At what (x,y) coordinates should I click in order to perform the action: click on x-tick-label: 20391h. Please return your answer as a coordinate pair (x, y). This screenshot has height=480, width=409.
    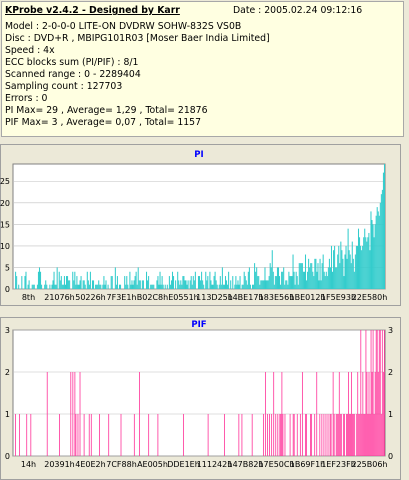
    Looking at the image, I should click on (59, 464).